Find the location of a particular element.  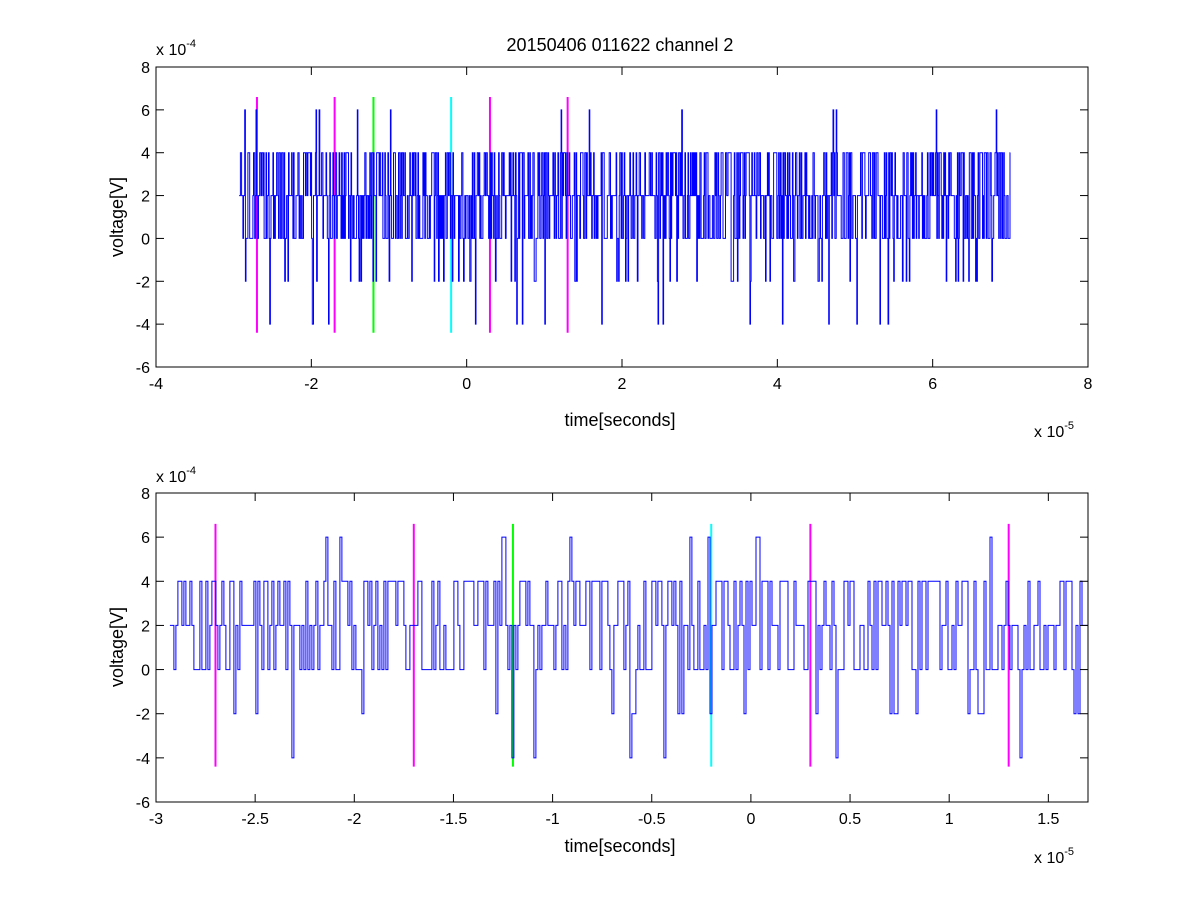

bottom-plot-x-tick-label: 1.5 is located at coordinates (1048, 819).